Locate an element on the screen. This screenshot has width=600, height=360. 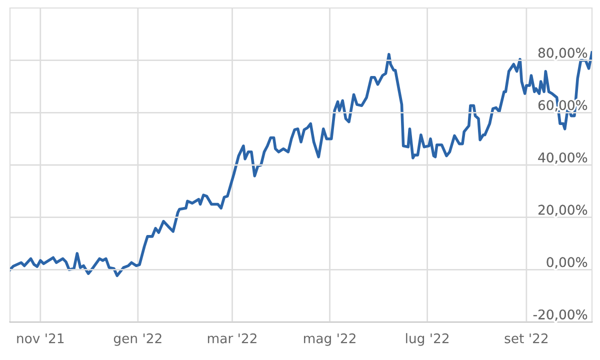
x-tick-label: lug '22 is located at coordinates (427, 339).